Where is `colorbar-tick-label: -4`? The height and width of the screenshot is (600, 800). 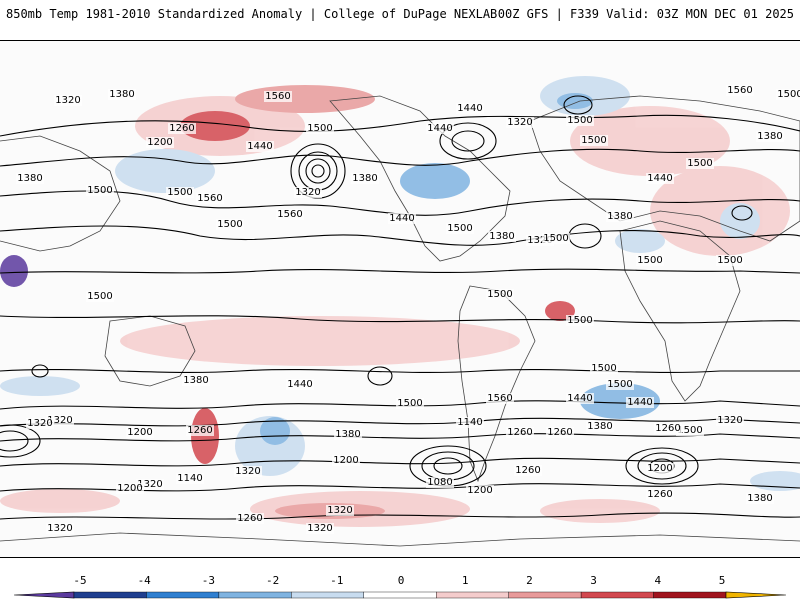 colorbar-tick-label: -4 is located at coordinates (145, 580).